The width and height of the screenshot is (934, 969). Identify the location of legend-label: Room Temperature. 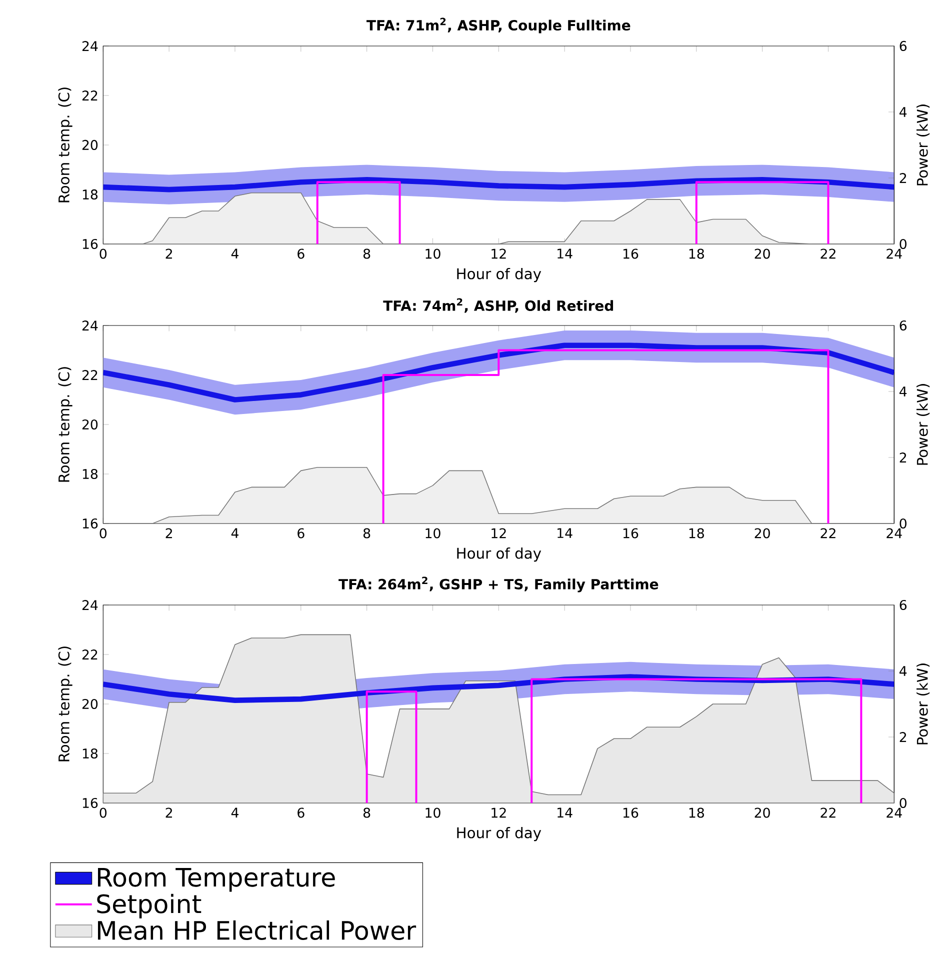
(216, 880).